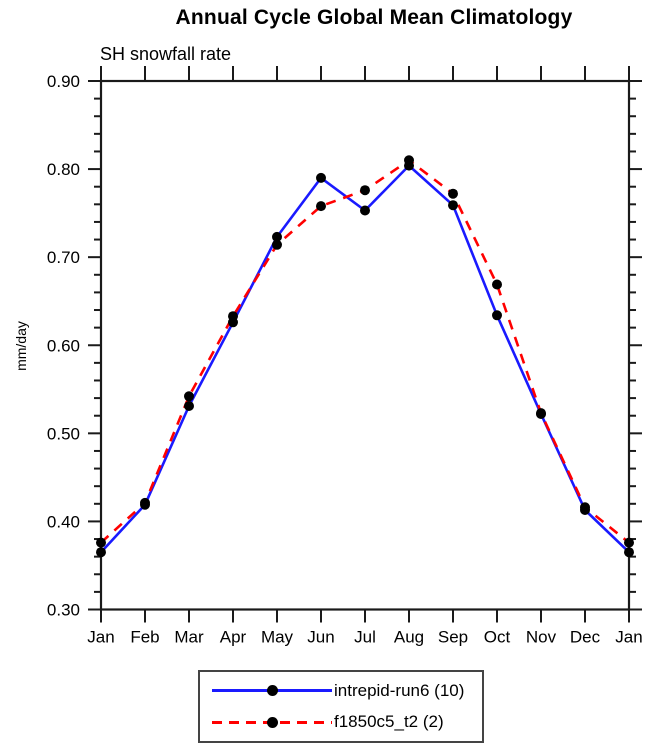 The image size is (648, 747). Describe the element at coordinates (365, 637) in the screenshot. I see `x-tick-label: Jul` at that location.